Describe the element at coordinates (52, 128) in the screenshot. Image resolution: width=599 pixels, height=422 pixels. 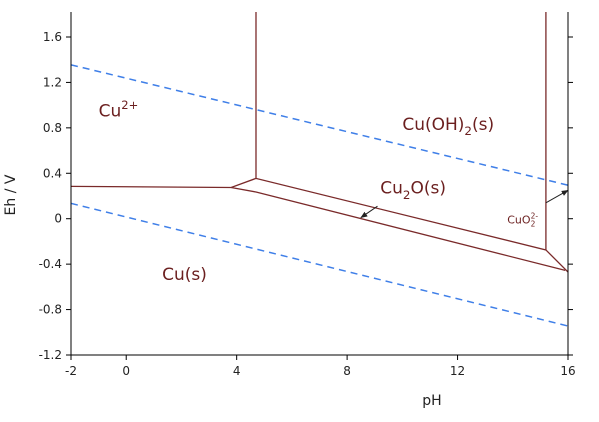
I see `y-tick-label: 0.8` at that location.